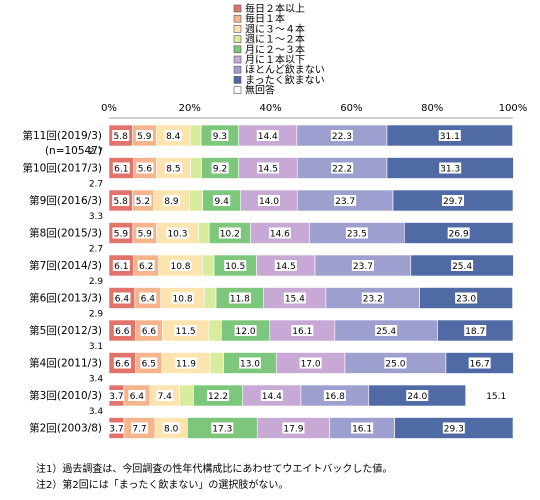 This screenshot has width=540, height=500. I want to click on data-label: 22.2, so click(342, 170).